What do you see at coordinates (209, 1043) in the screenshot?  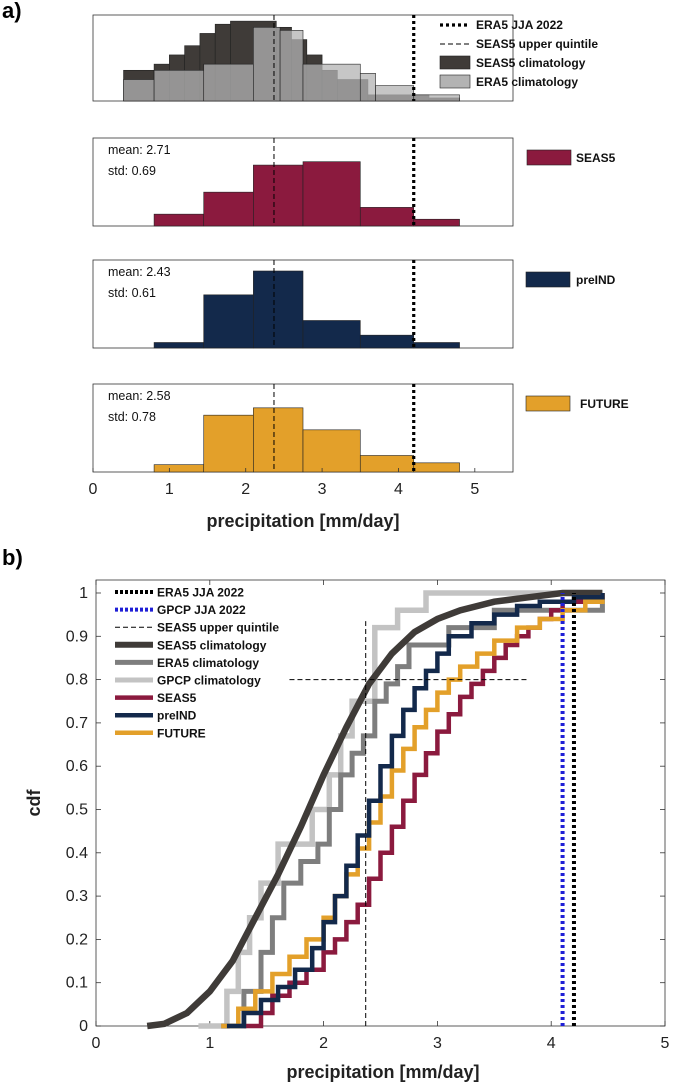 I see `x-tick-label-b-1: 1` at bounding box center [209, 1043].